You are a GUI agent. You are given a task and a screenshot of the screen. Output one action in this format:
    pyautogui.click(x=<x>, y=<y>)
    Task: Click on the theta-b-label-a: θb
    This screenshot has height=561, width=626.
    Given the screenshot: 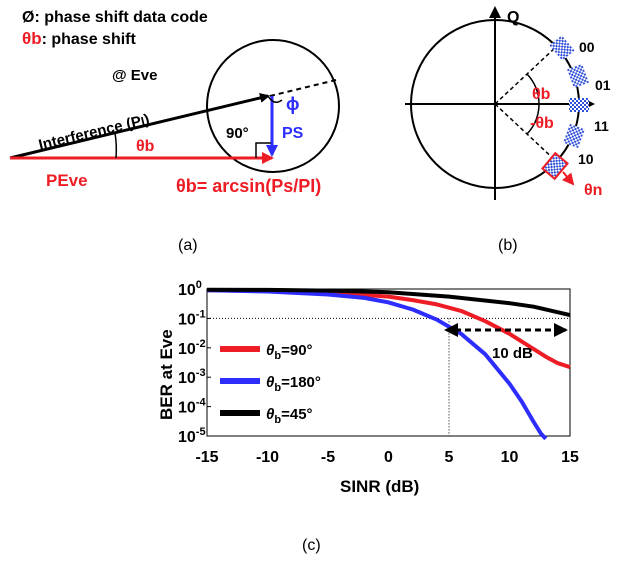 What is the action you would take?
    pyautogui.click(x=145, y=146)
    